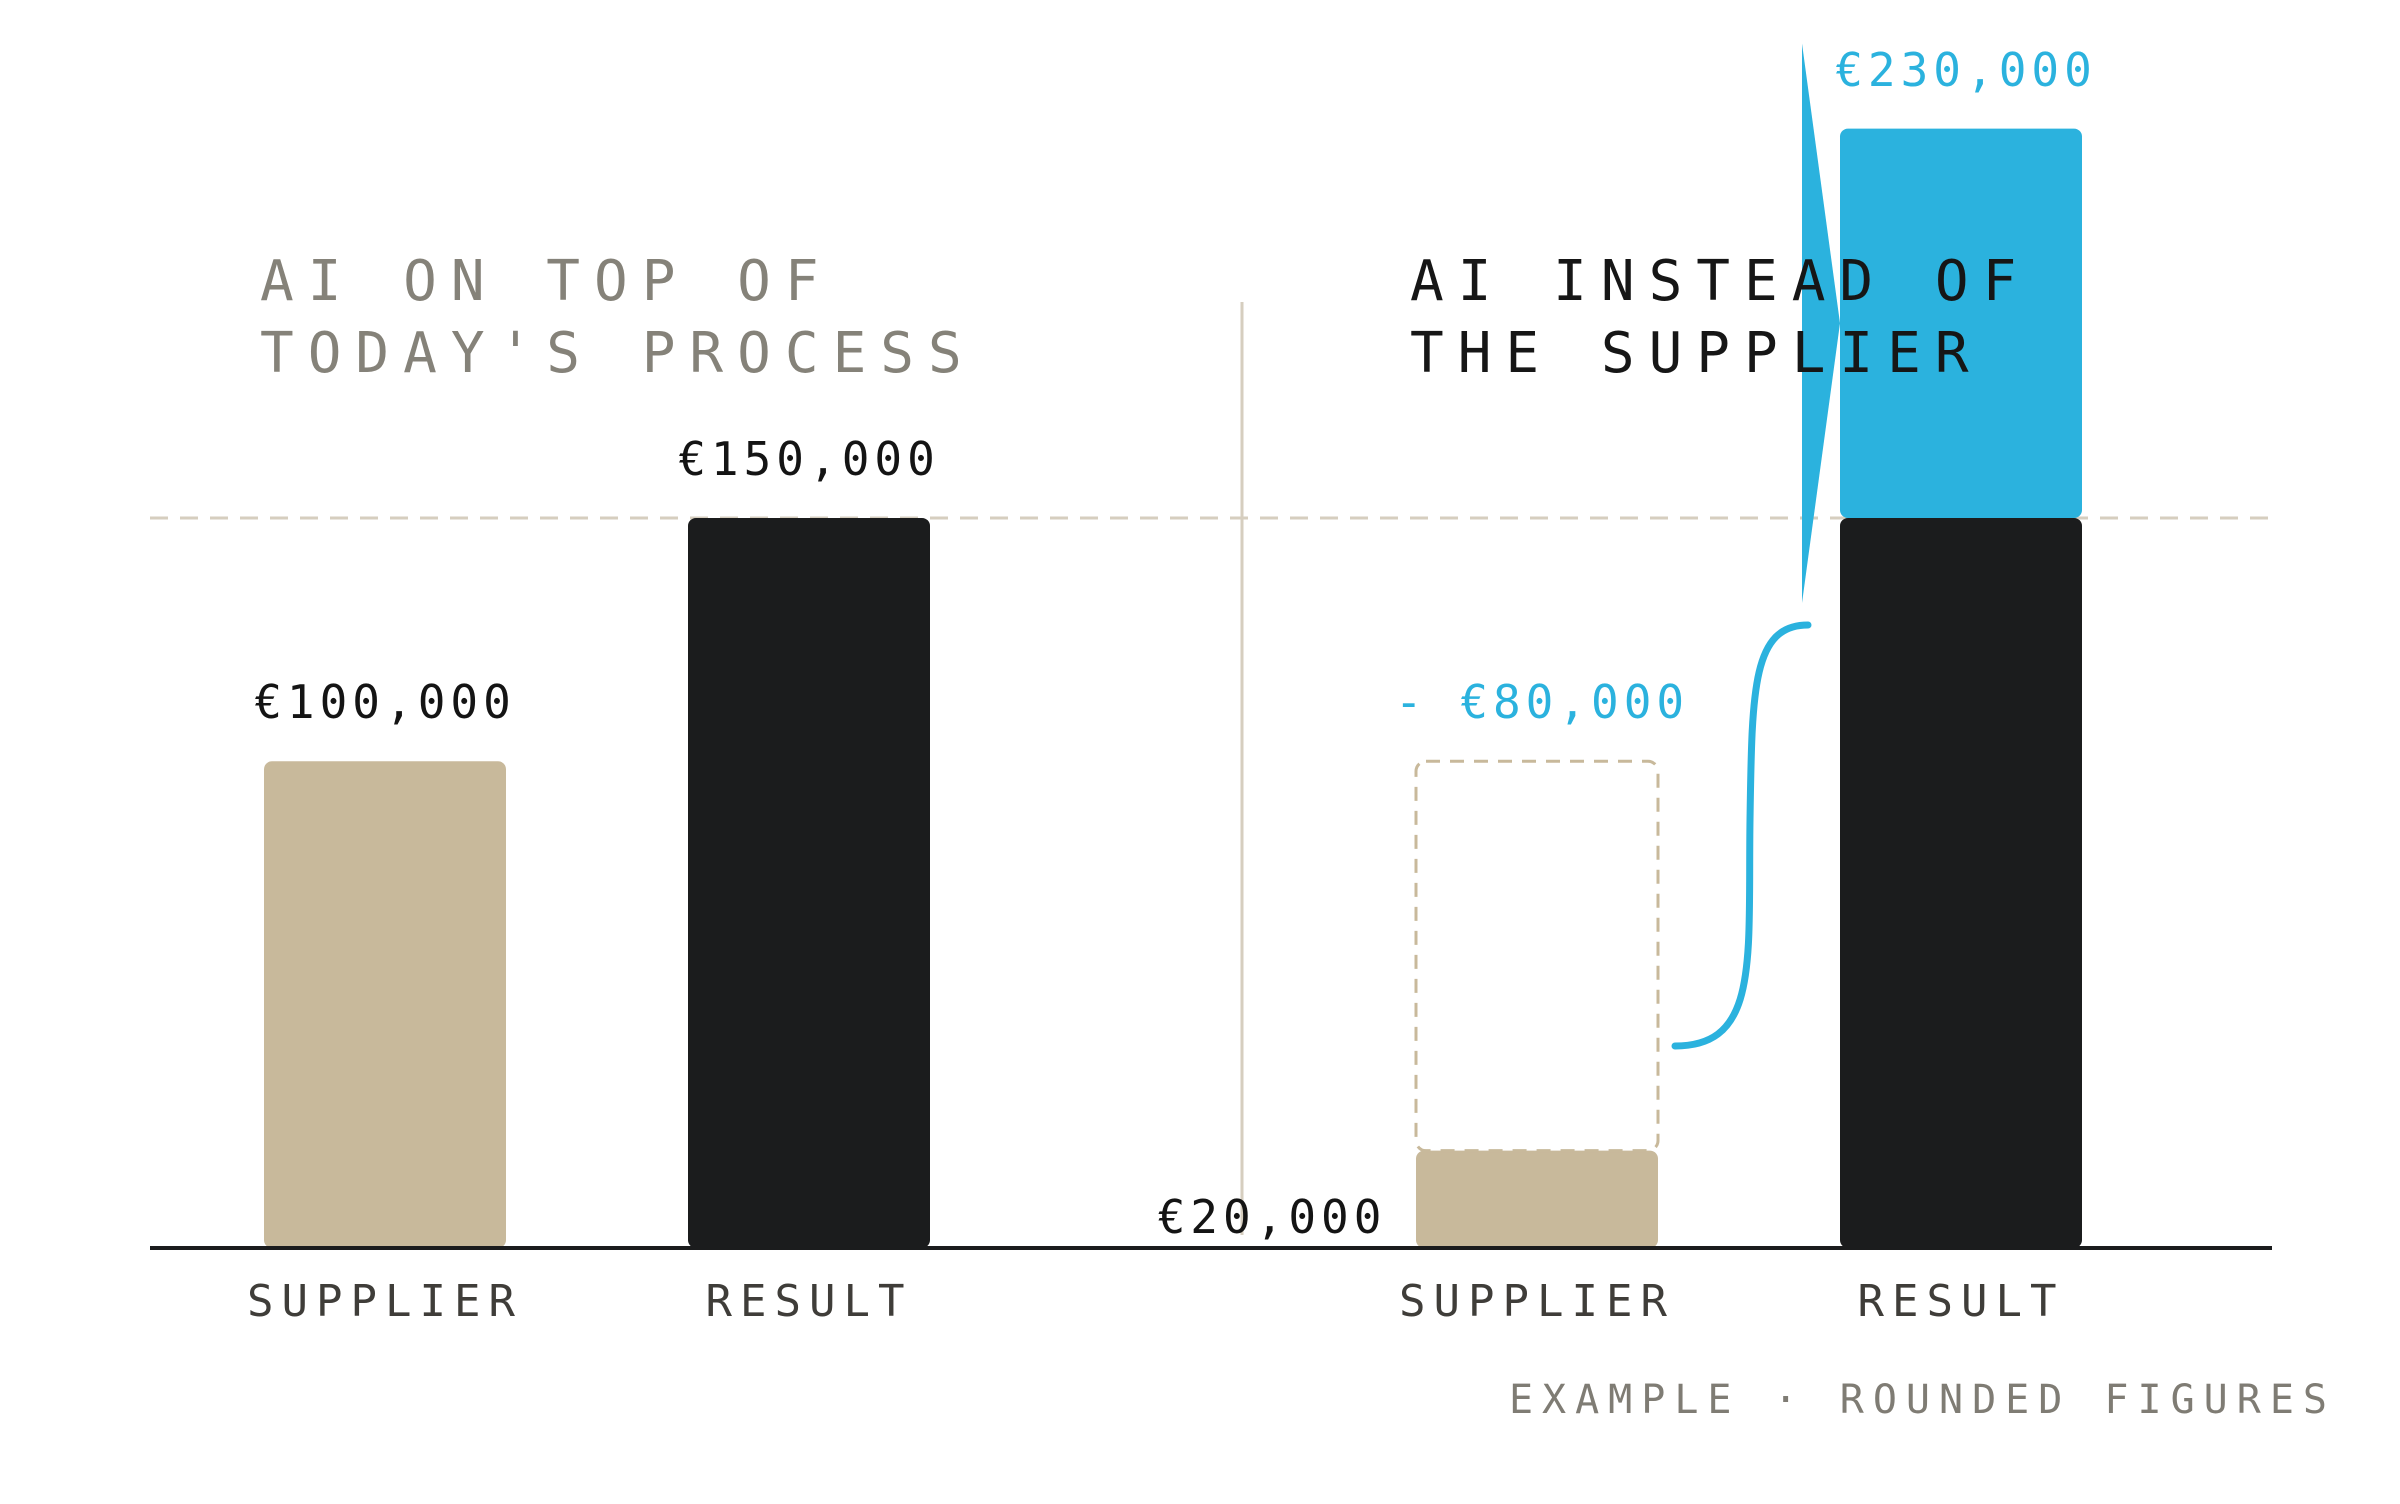  What do you see at coordinates (1961, 1301) in the screenshot?
I see `right-result-category-label: RESULT` at bounding box center [1961, 1301].